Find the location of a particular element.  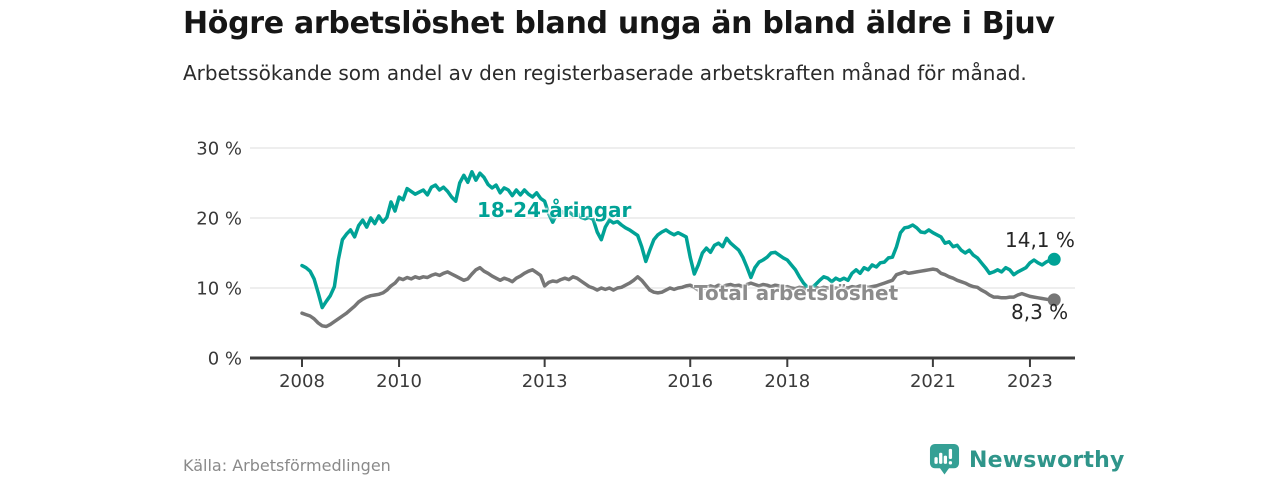

source-note: Källa: Arbetsförmedlingen is located at coordinates (287, 465).